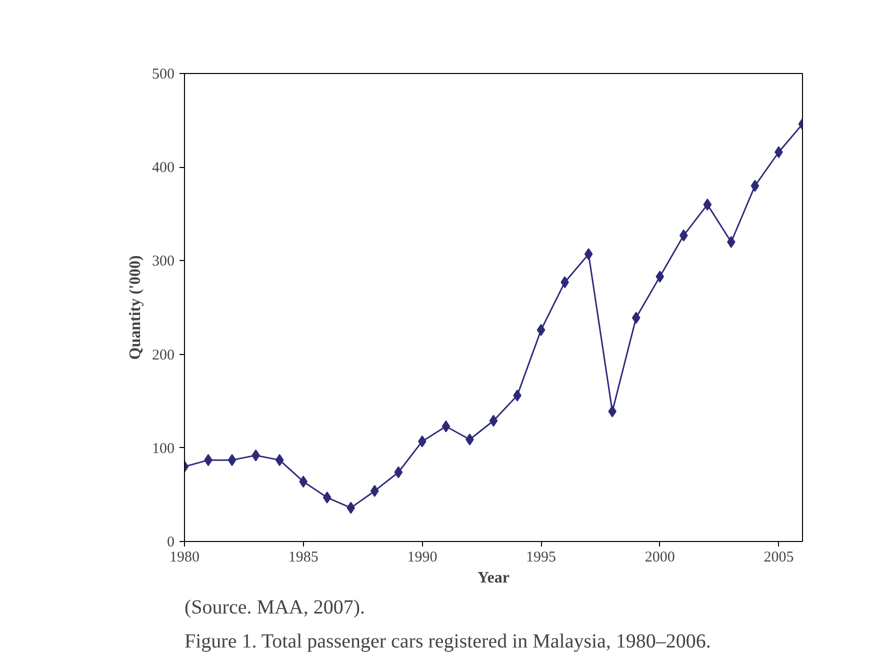 The image size is (896, 657). I want to click on y-tick-label: 0, so click(170, 542).